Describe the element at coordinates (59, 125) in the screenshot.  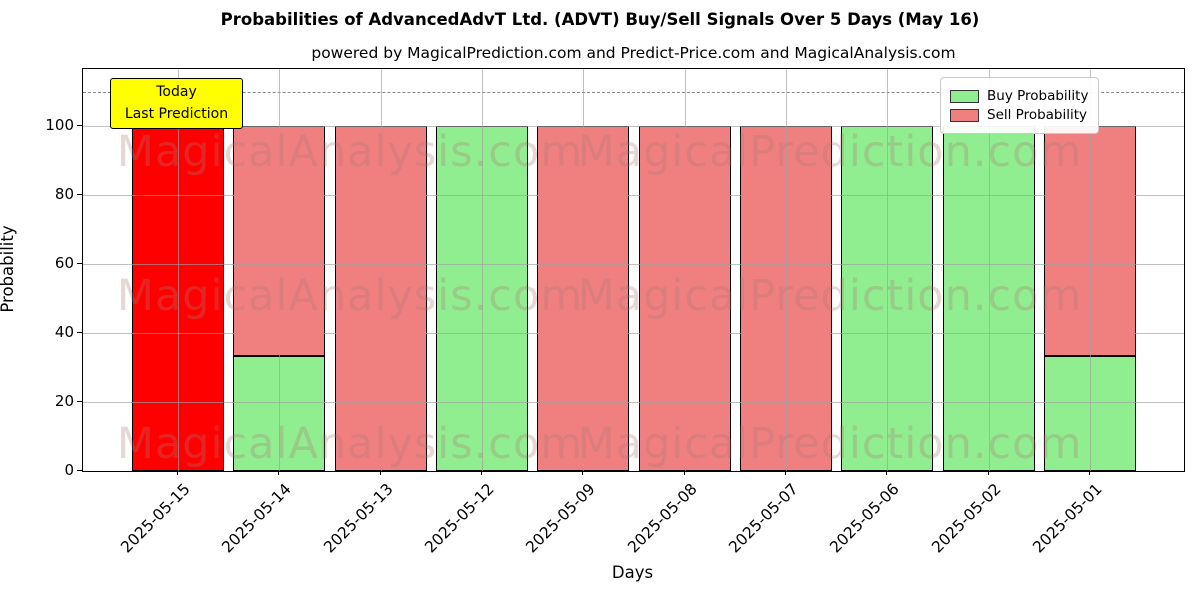
I see `y-tick-label: 100` at that location.